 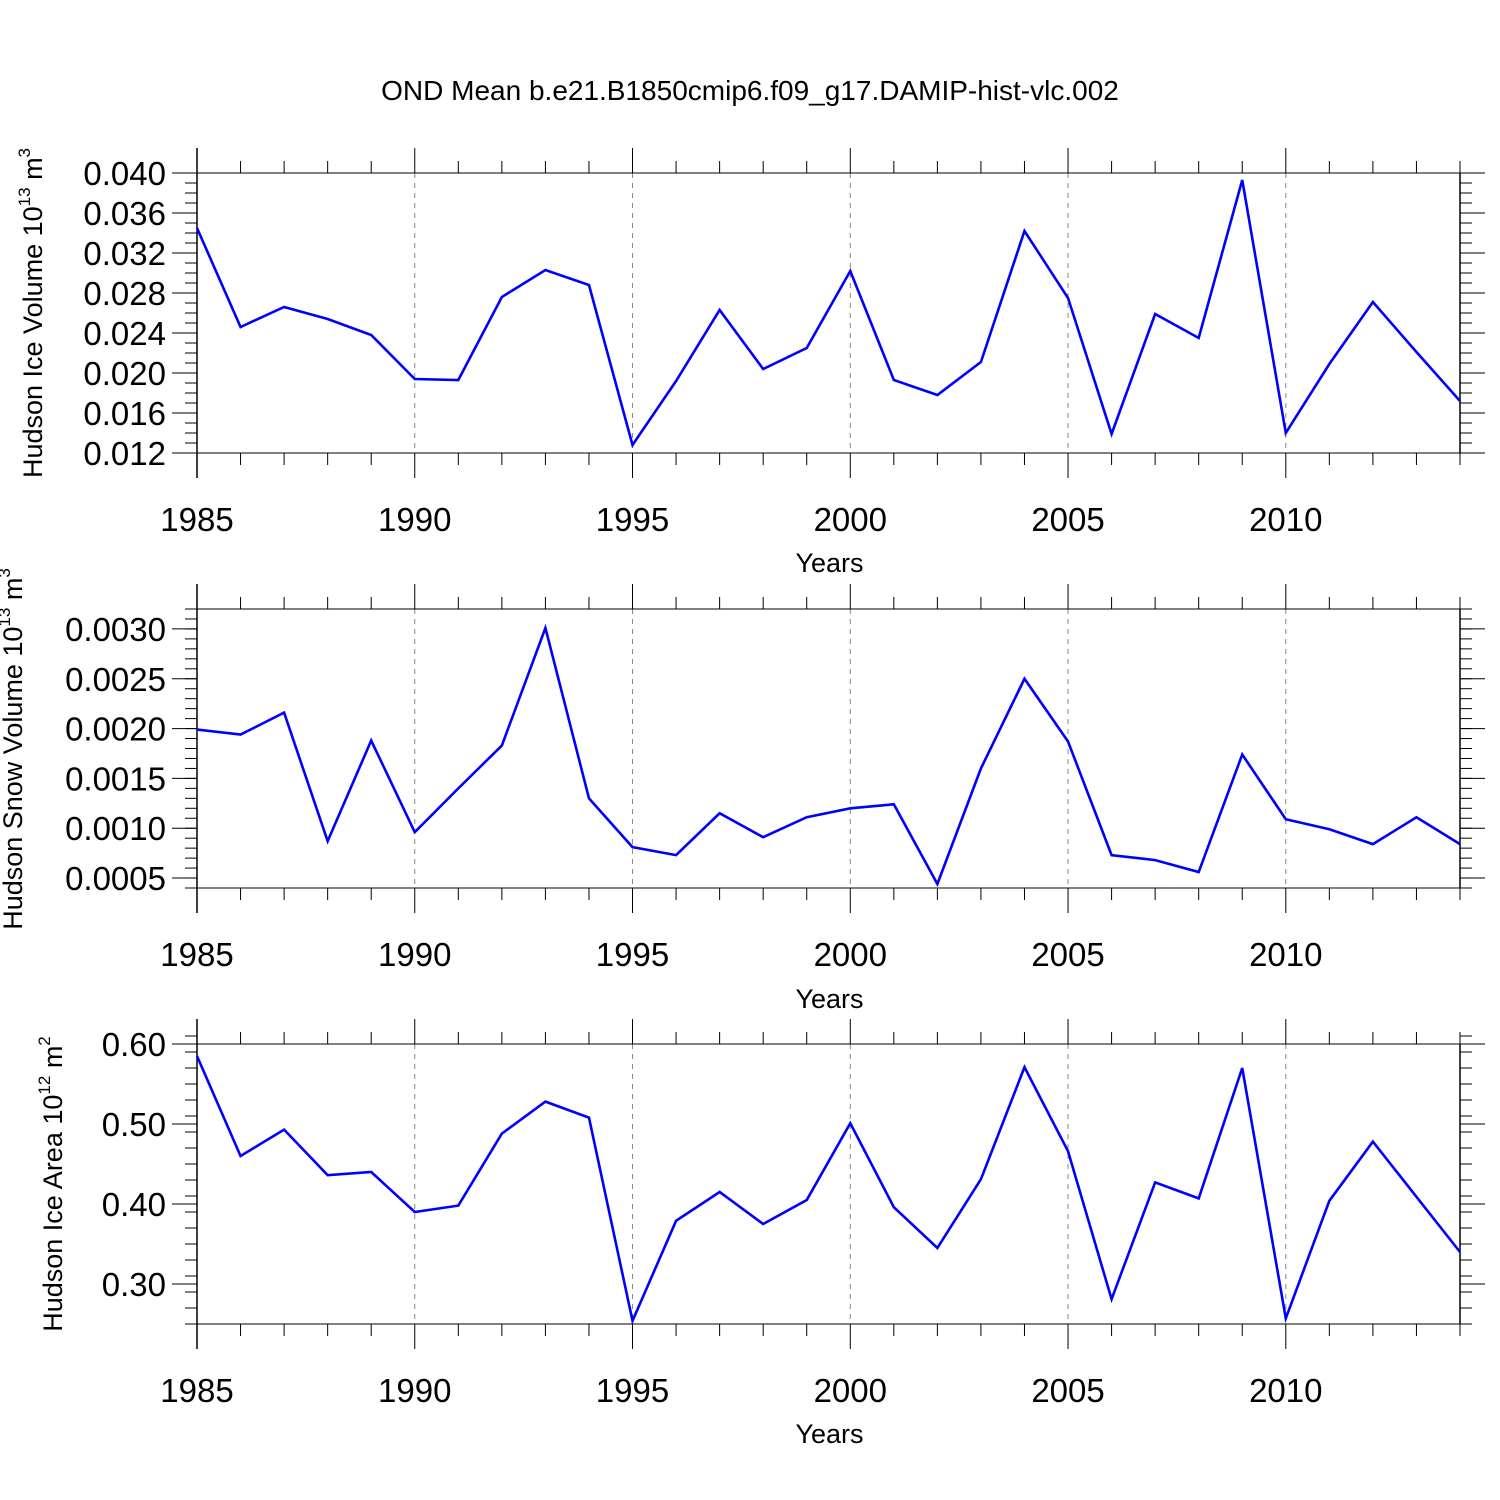 What do you see at coordinates (134, 1044) in the screenshot?
I see `y-tick-label: 0.60` at bounding box center [134, 1044].